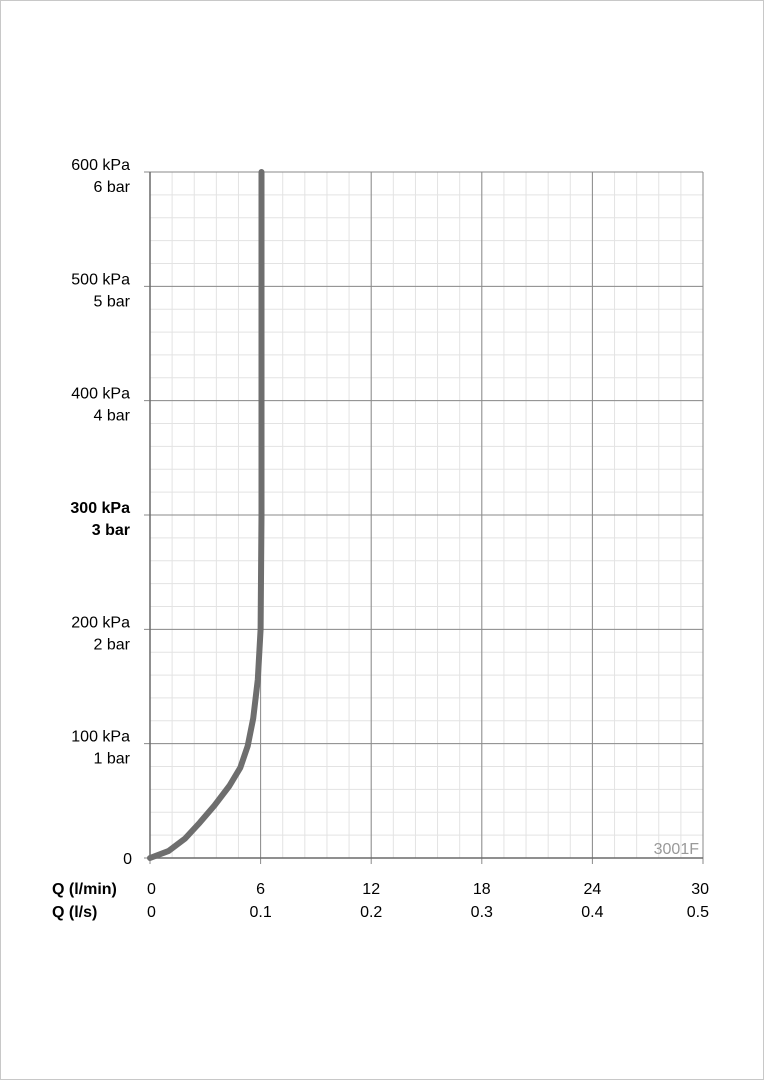 The width and height of the screenshot is (764, 1080). Describe the element at coordinates (677, 849) in the screenshot. I see `watermark-label: 3001F` at that location.